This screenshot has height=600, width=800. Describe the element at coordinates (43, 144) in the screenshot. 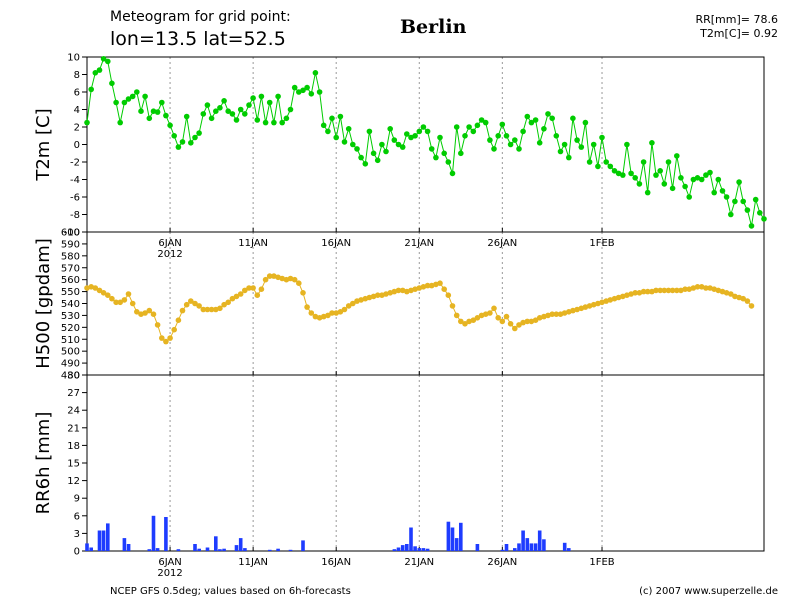

I see `y-axis-label: T2m [C]` at that location.